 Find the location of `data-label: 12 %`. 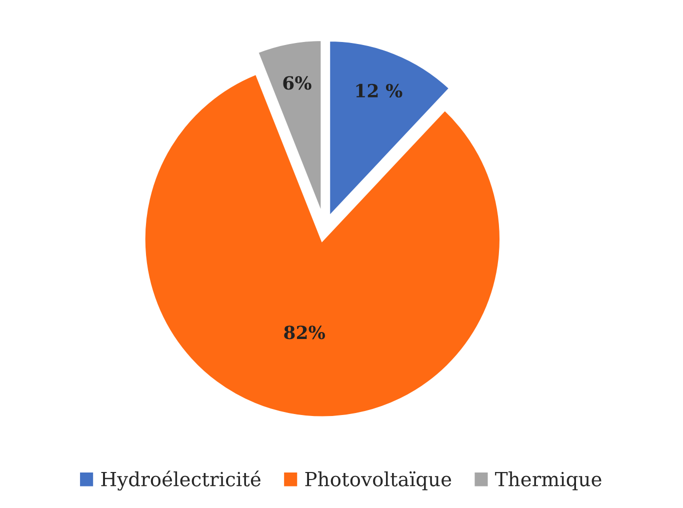

data-label: 12 % is located at coordinates (379, 91).